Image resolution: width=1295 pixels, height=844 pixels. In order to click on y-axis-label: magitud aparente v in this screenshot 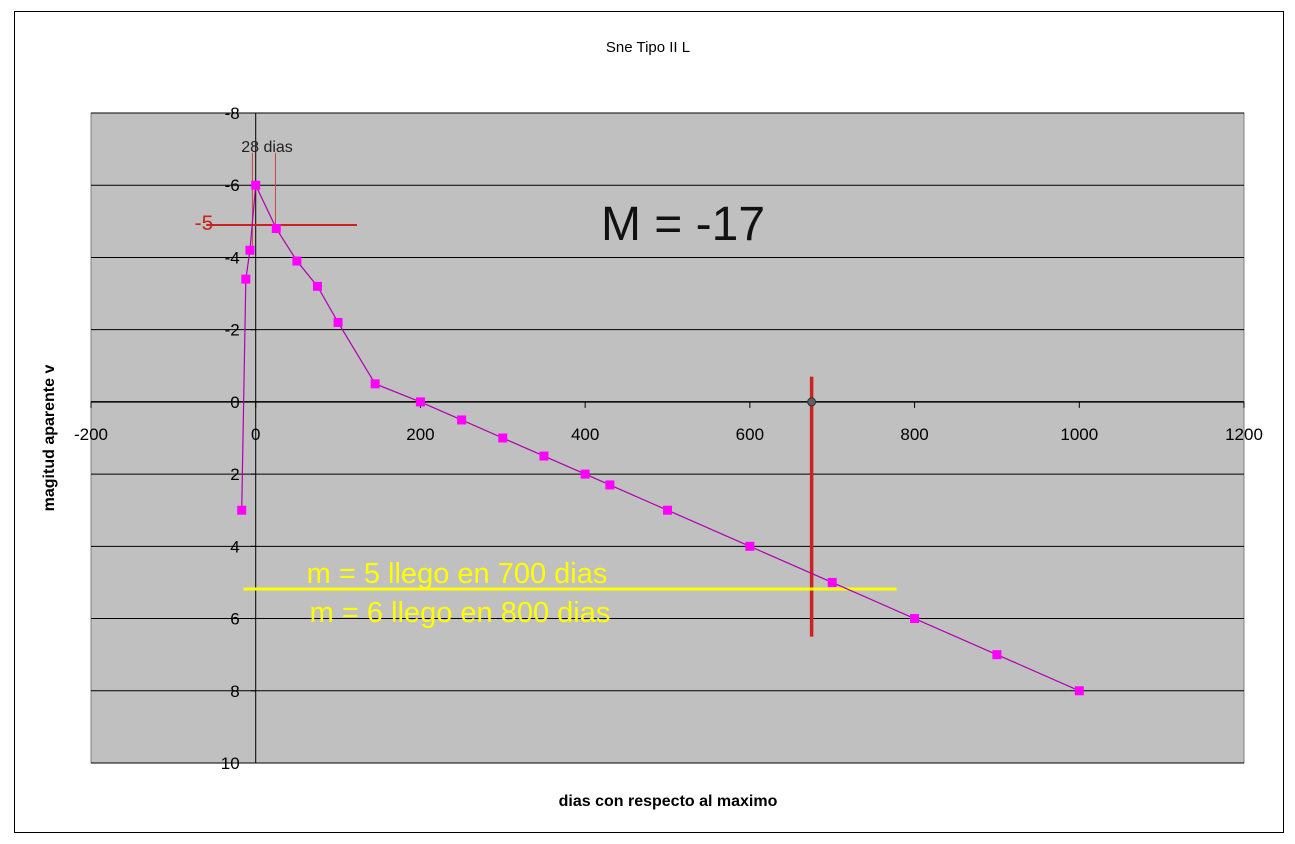, I will do `click(49, 438)`.